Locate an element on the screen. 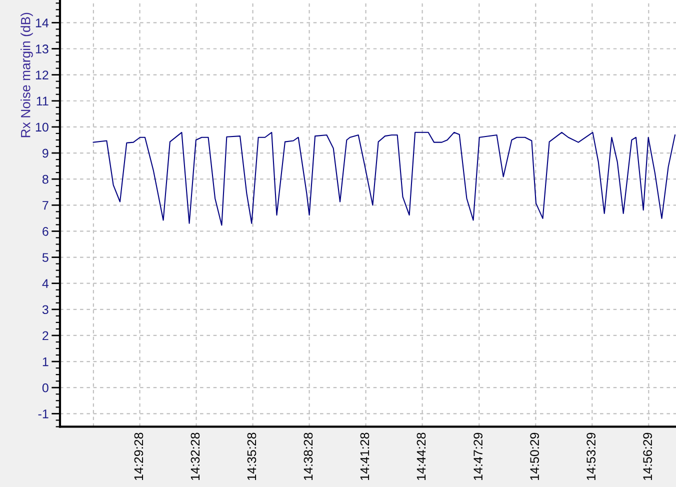 This screenshot has height=487, width=676. y-tick-label: 8 is located at coordinates (45, 179).